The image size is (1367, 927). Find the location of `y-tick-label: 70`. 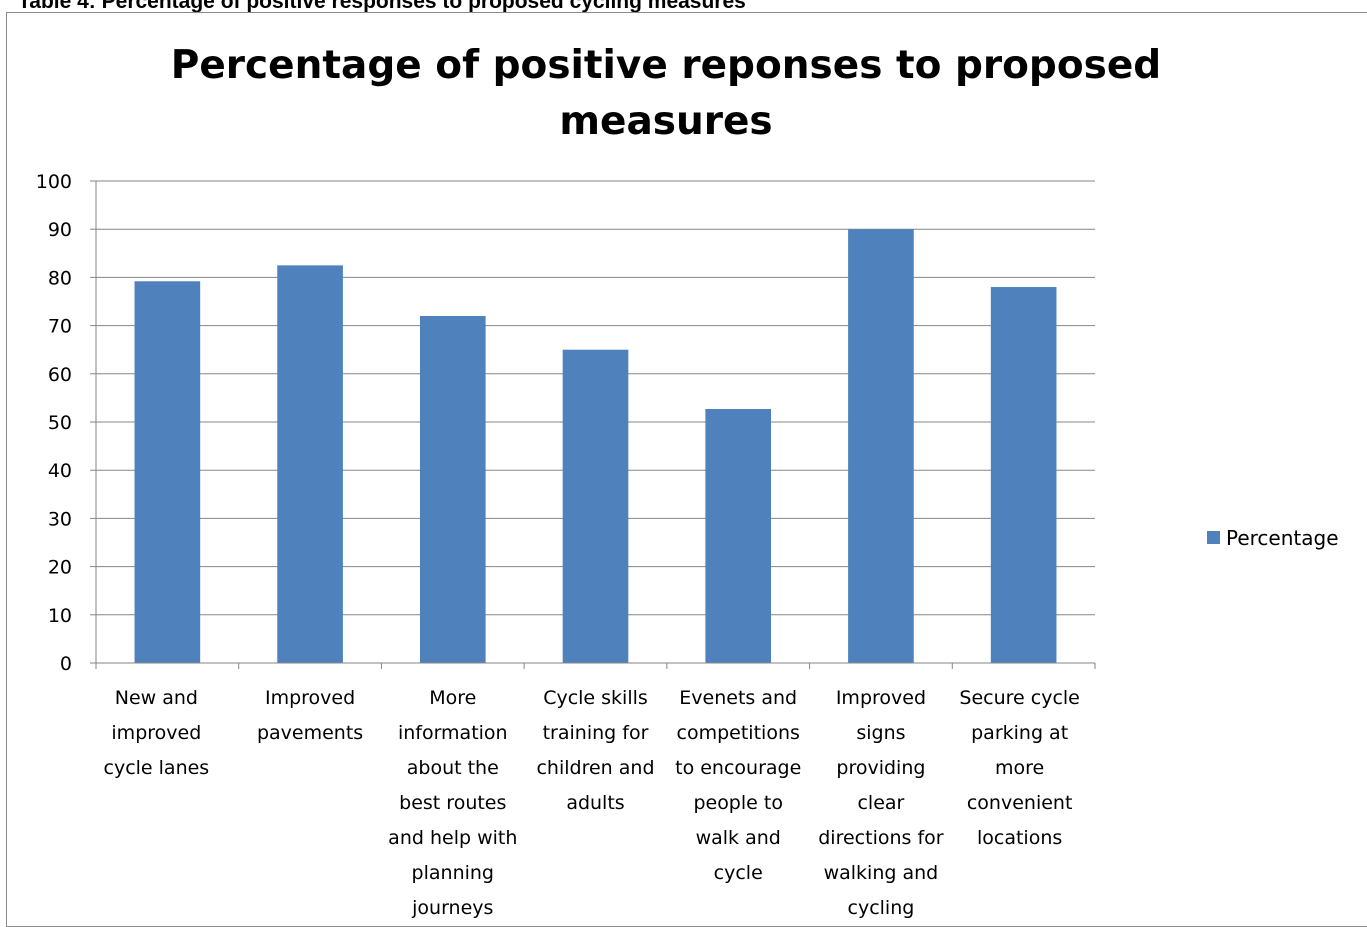

y-tick-label: 70 is located at coordinates (60, 327).